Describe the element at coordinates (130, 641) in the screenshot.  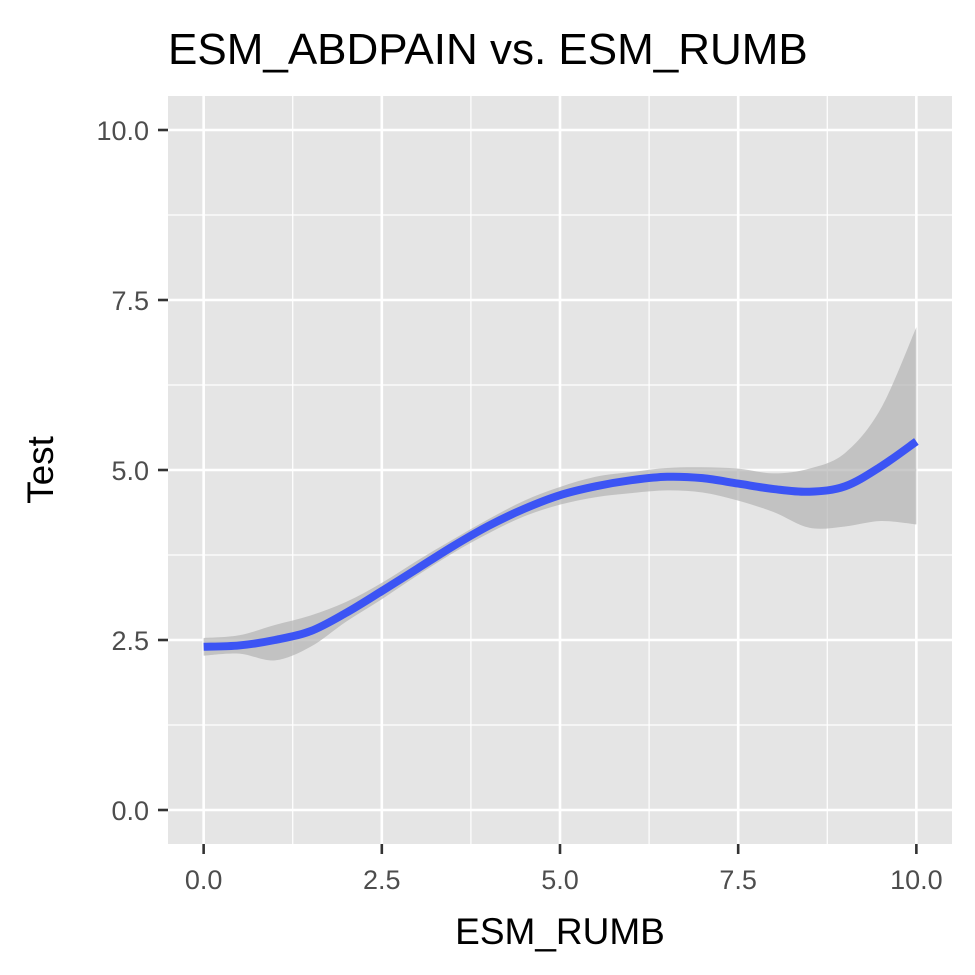
I see `y-tick-label: 2.5` at that location.